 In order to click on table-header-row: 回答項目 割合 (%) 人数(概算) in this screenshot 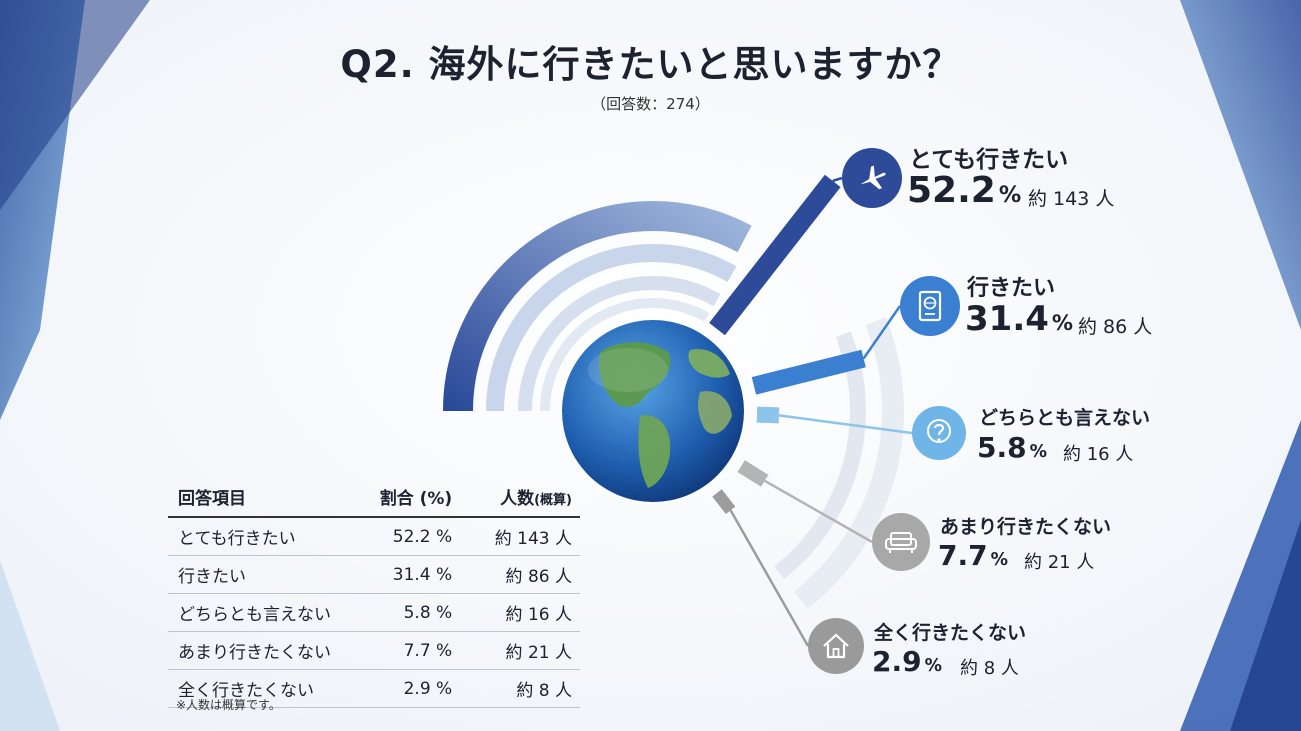, I will do `click(374, 498)`.